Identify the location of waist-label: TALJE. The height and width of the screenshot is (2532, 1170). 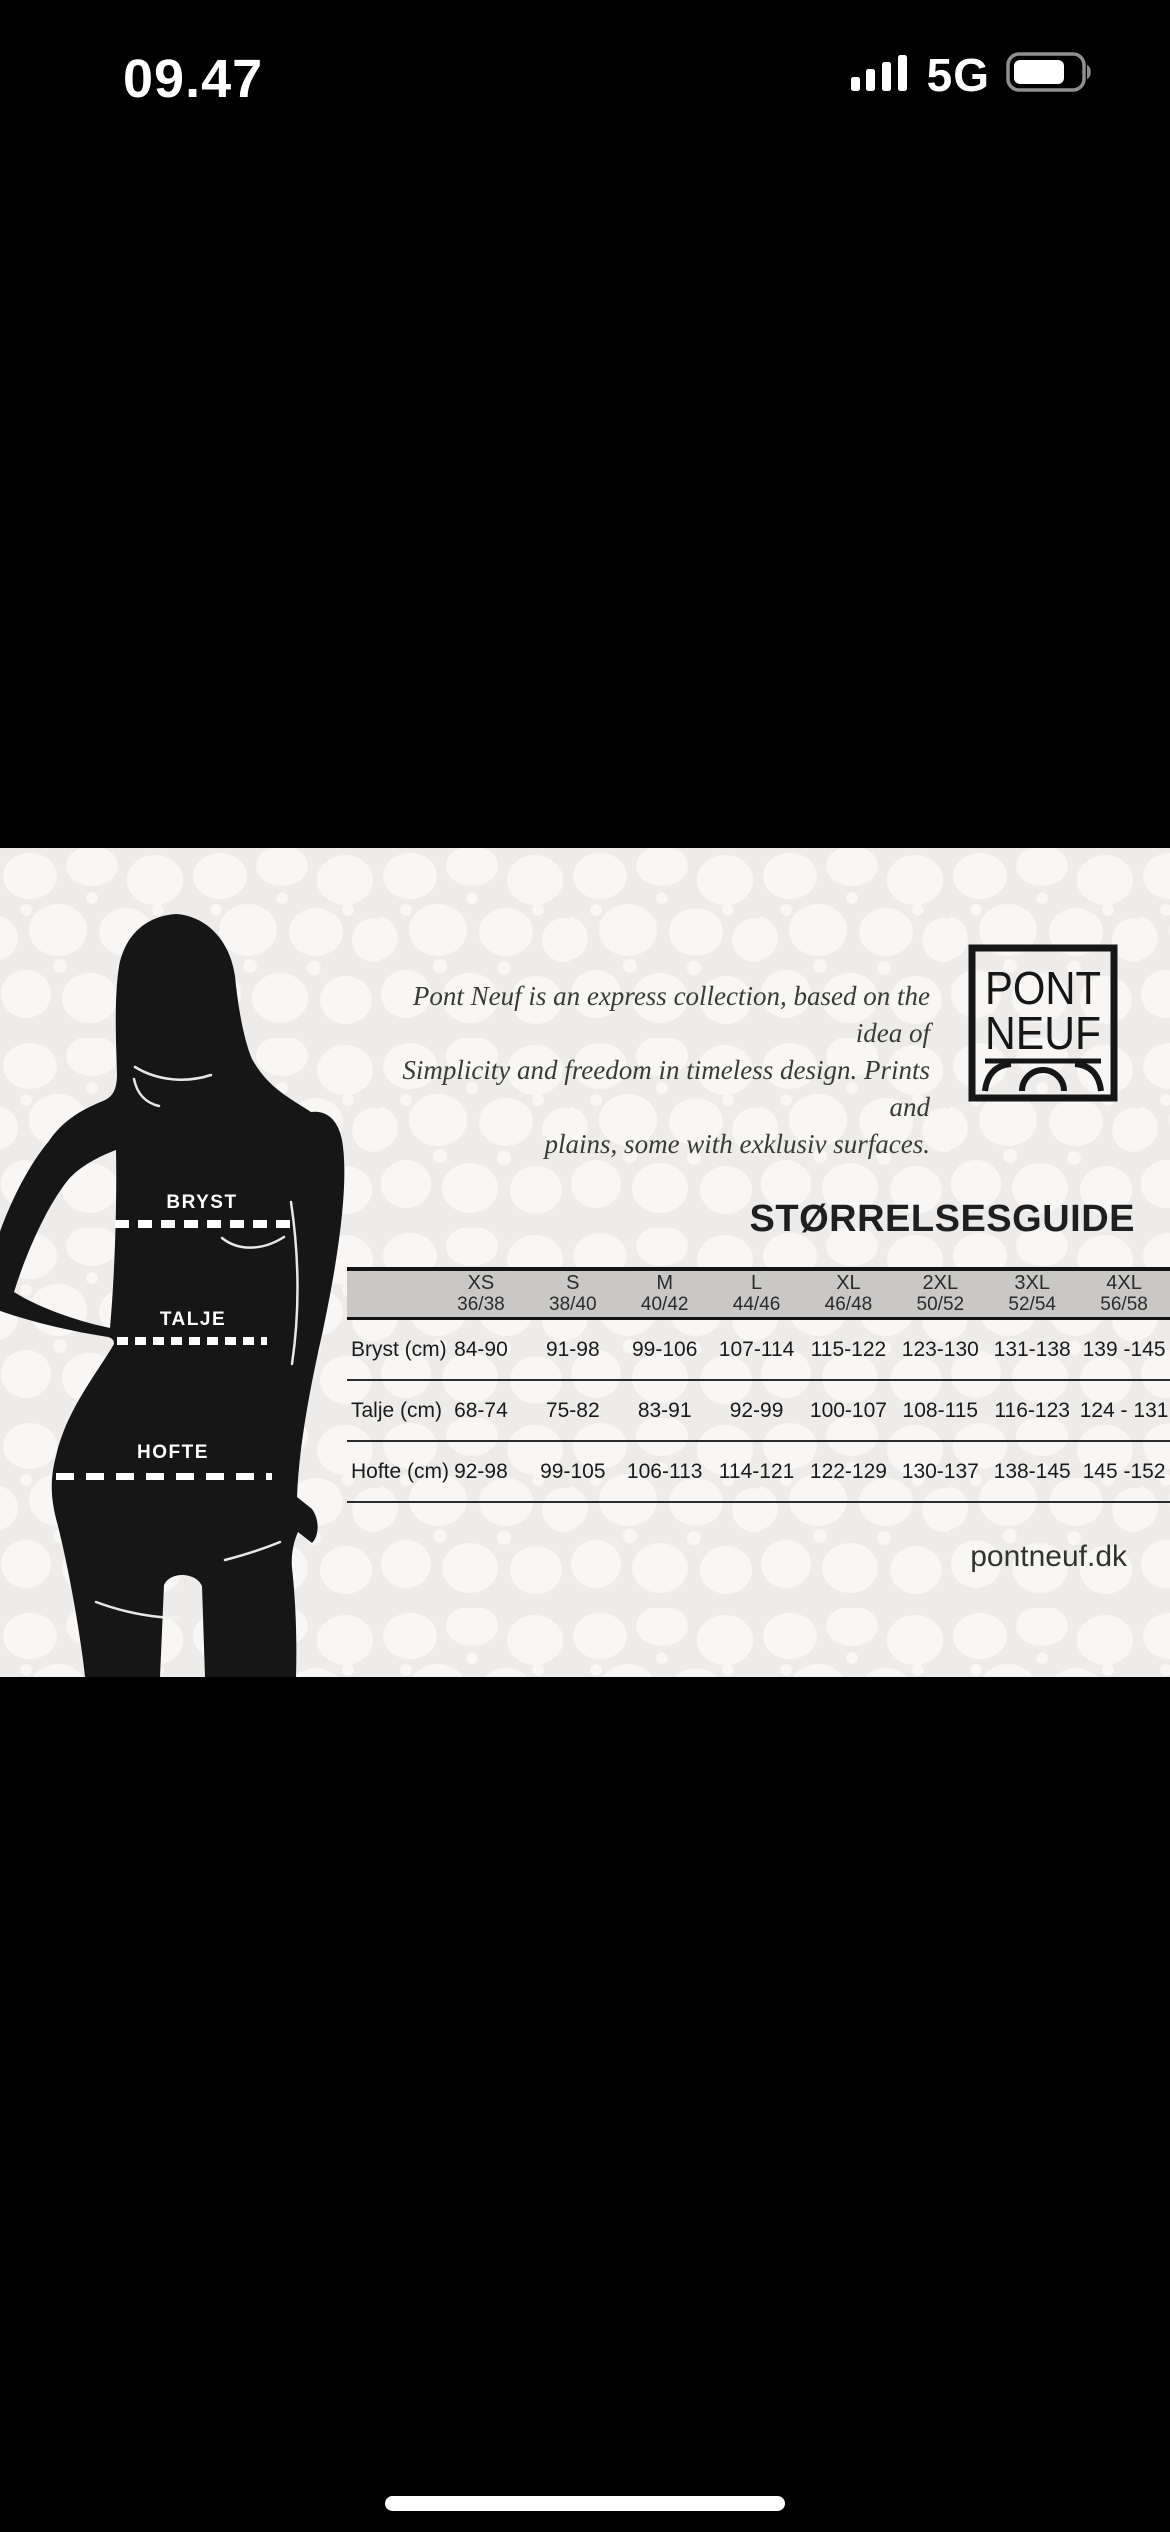
(193, 1319).